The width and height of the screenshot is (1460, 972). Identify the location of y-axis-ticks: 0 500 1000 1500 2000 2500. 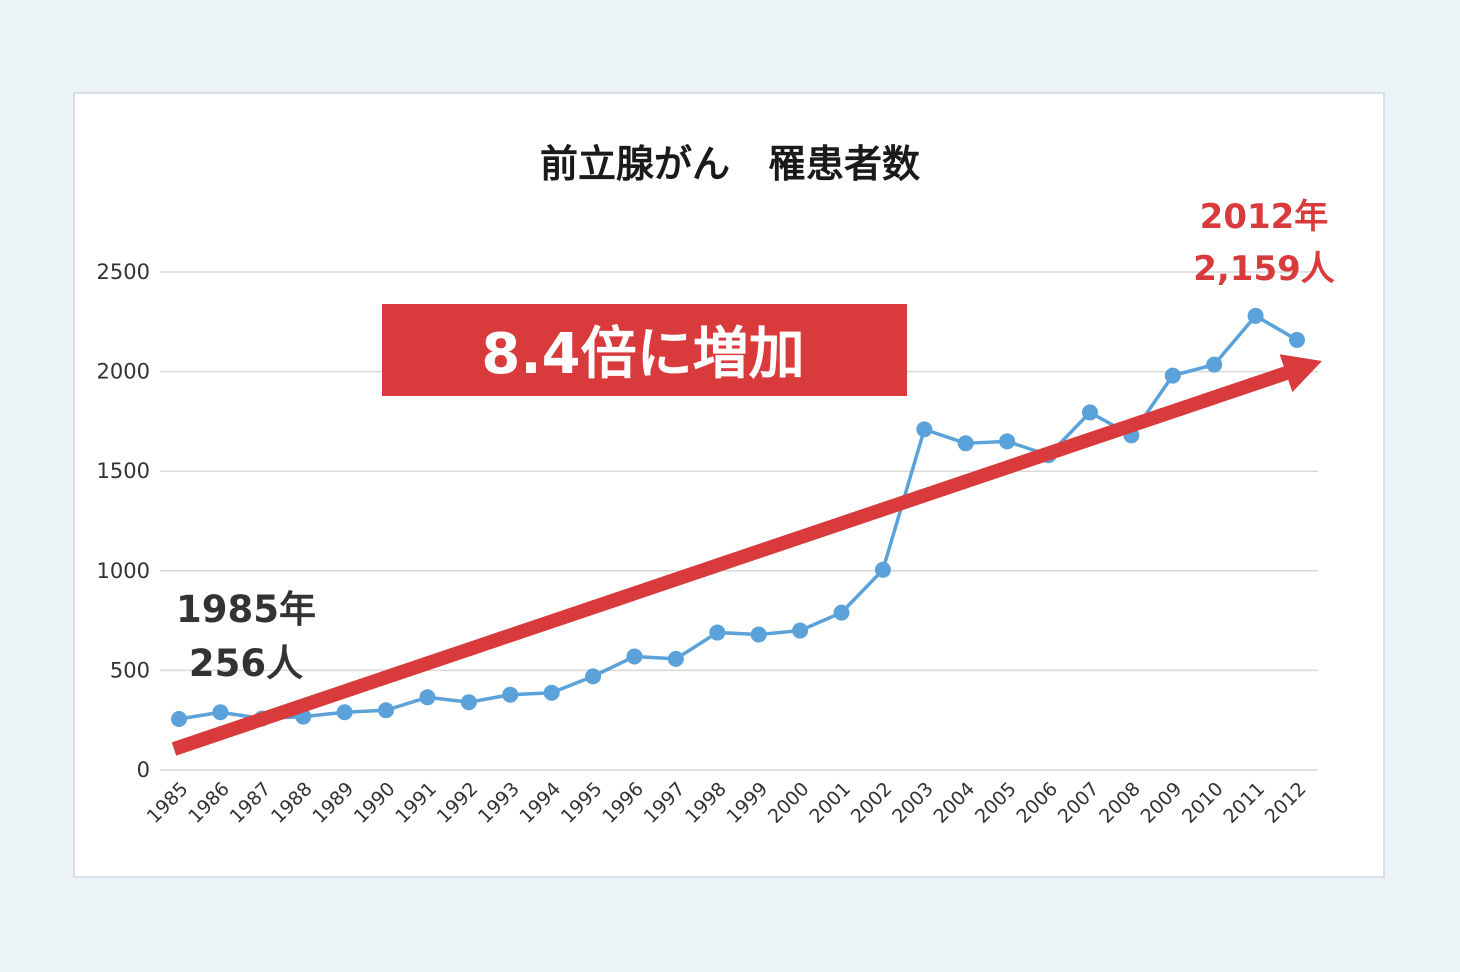
(123, 521).